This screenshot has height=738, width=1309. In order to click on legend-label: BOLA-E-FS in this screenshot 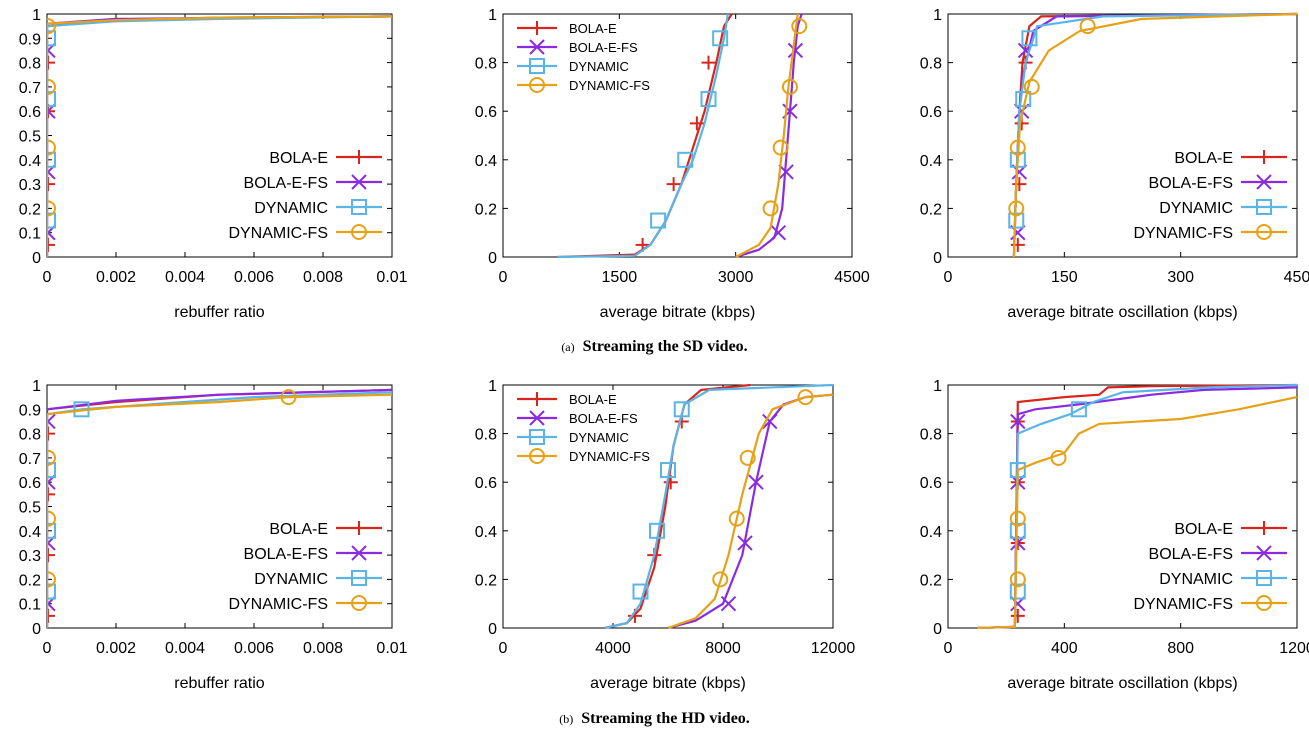, I will do `click(603, 418)`.